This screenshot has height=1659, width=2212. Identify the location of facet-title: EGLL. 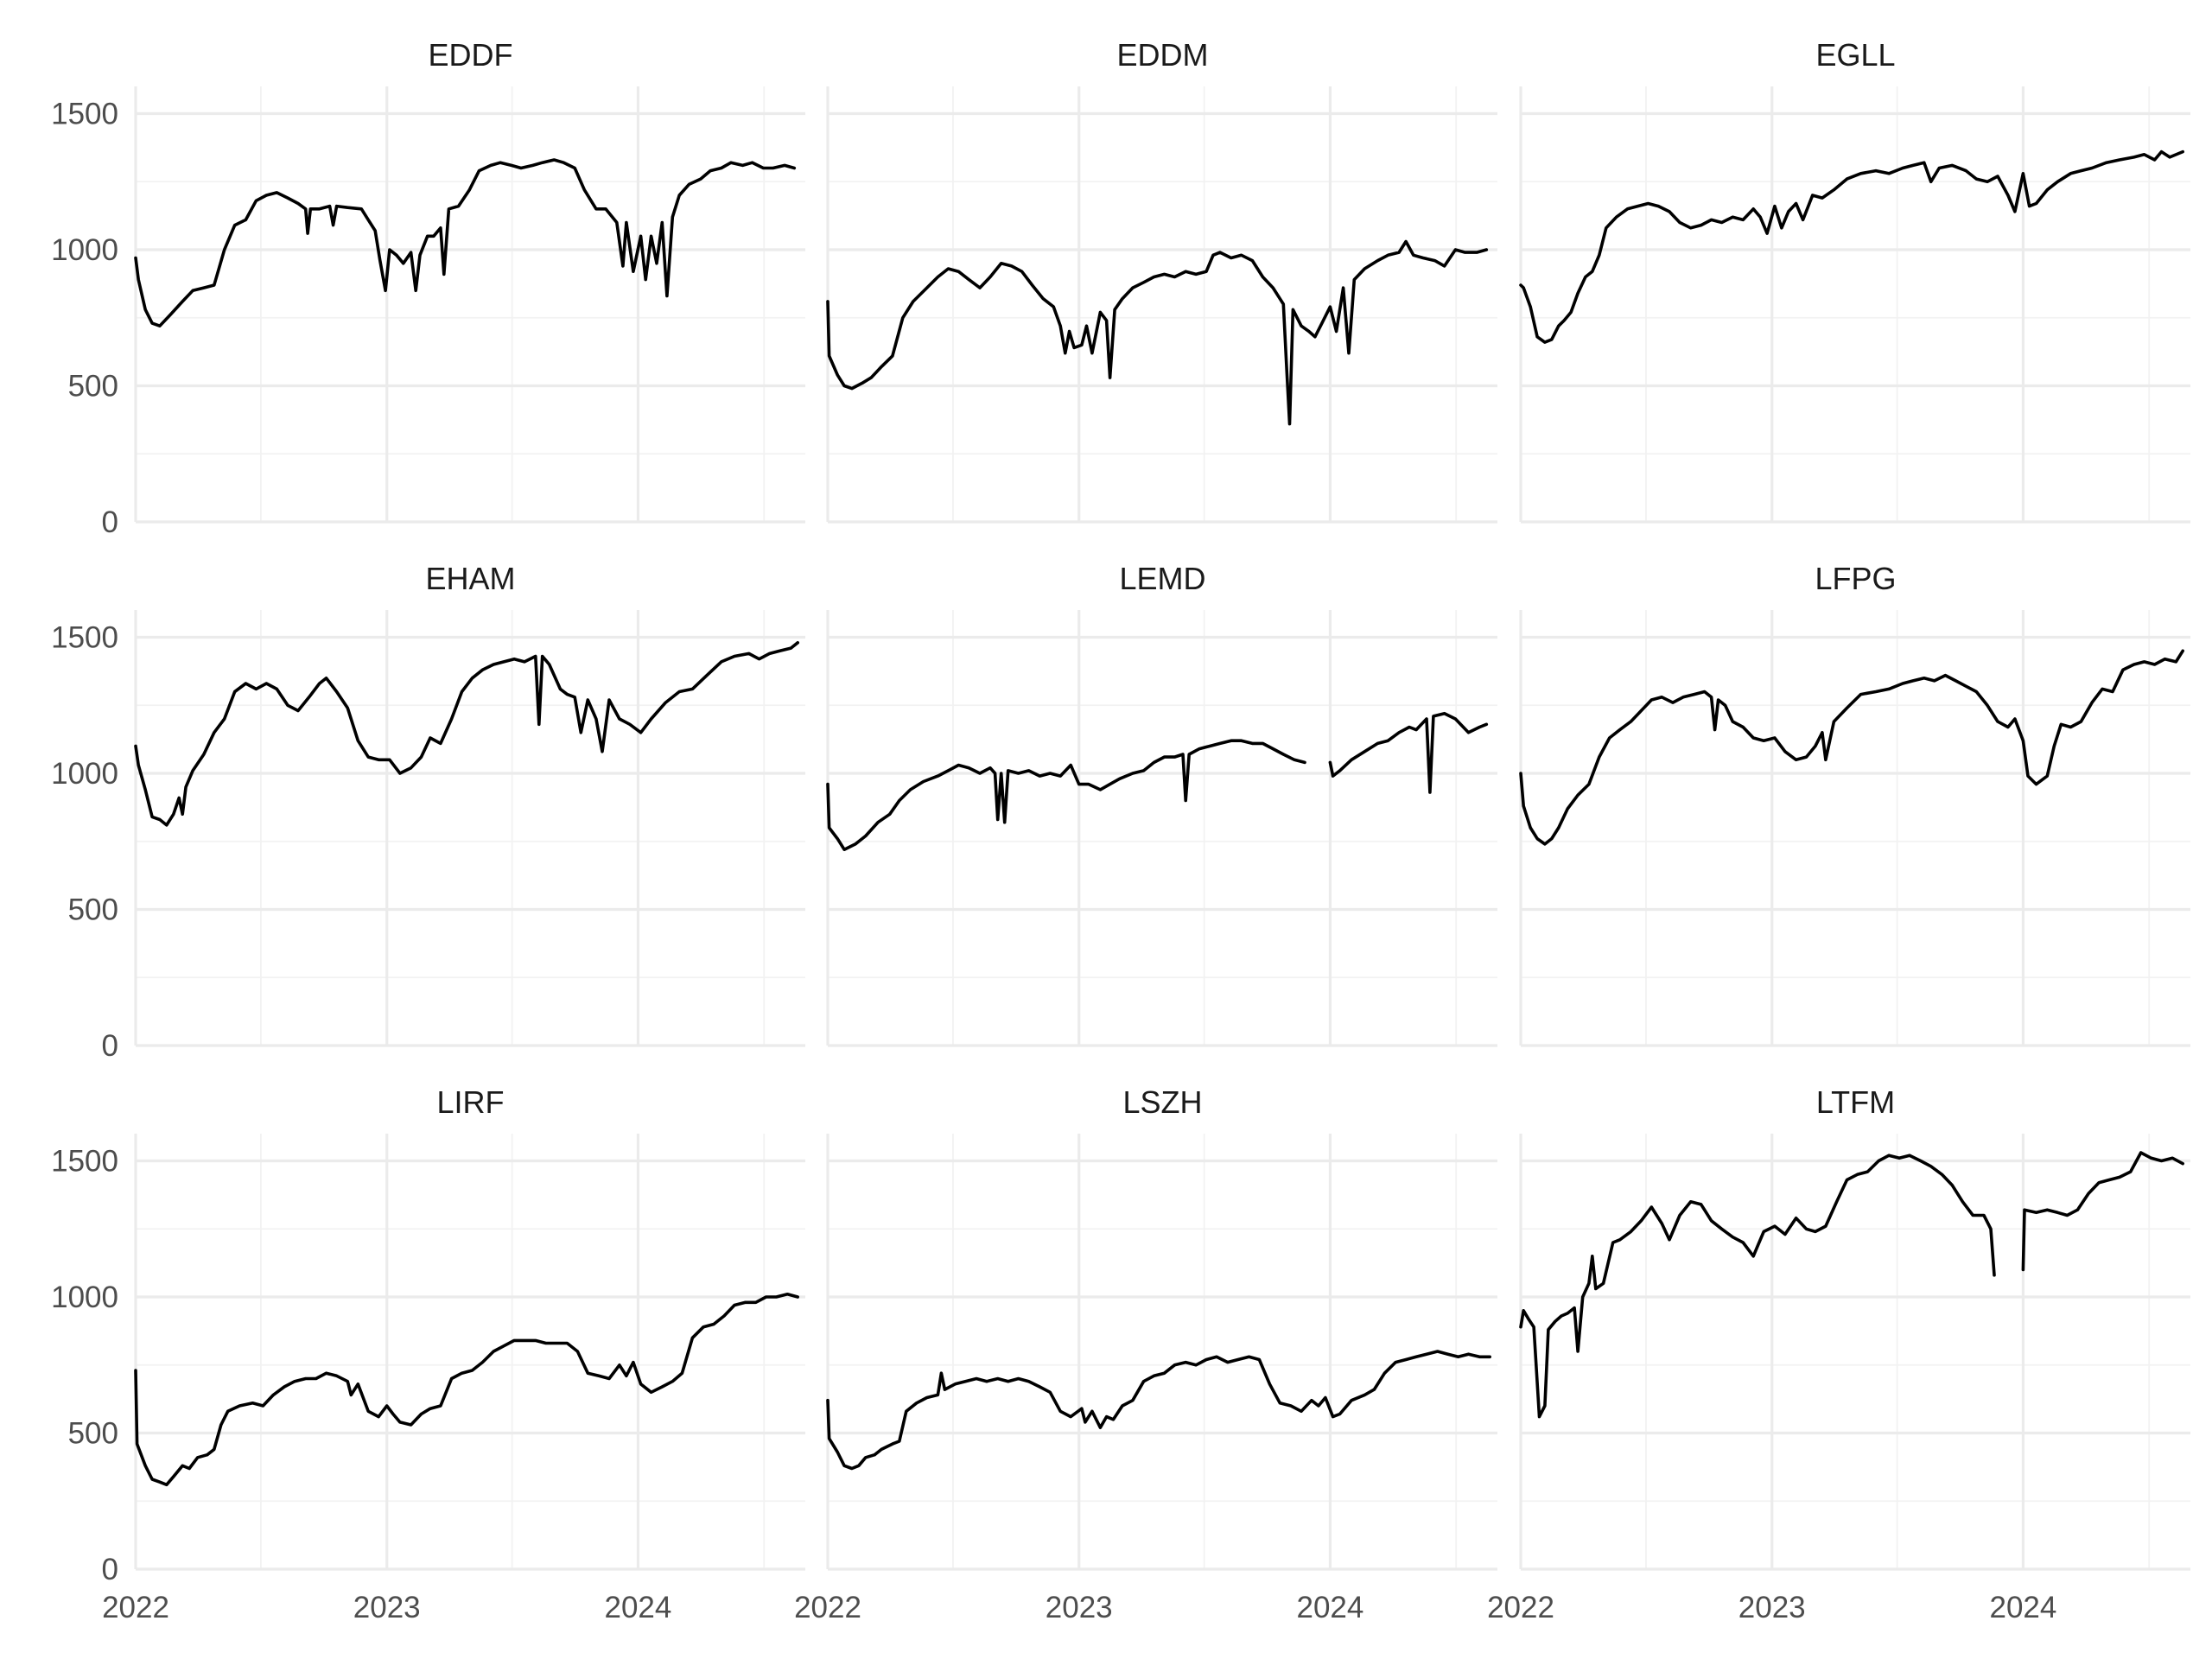
(1855, 55).